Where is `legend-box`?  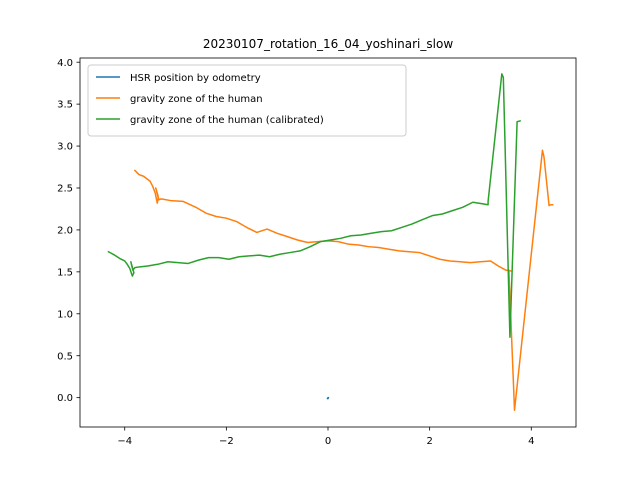 legend-box is located at coordinates (247, 100).